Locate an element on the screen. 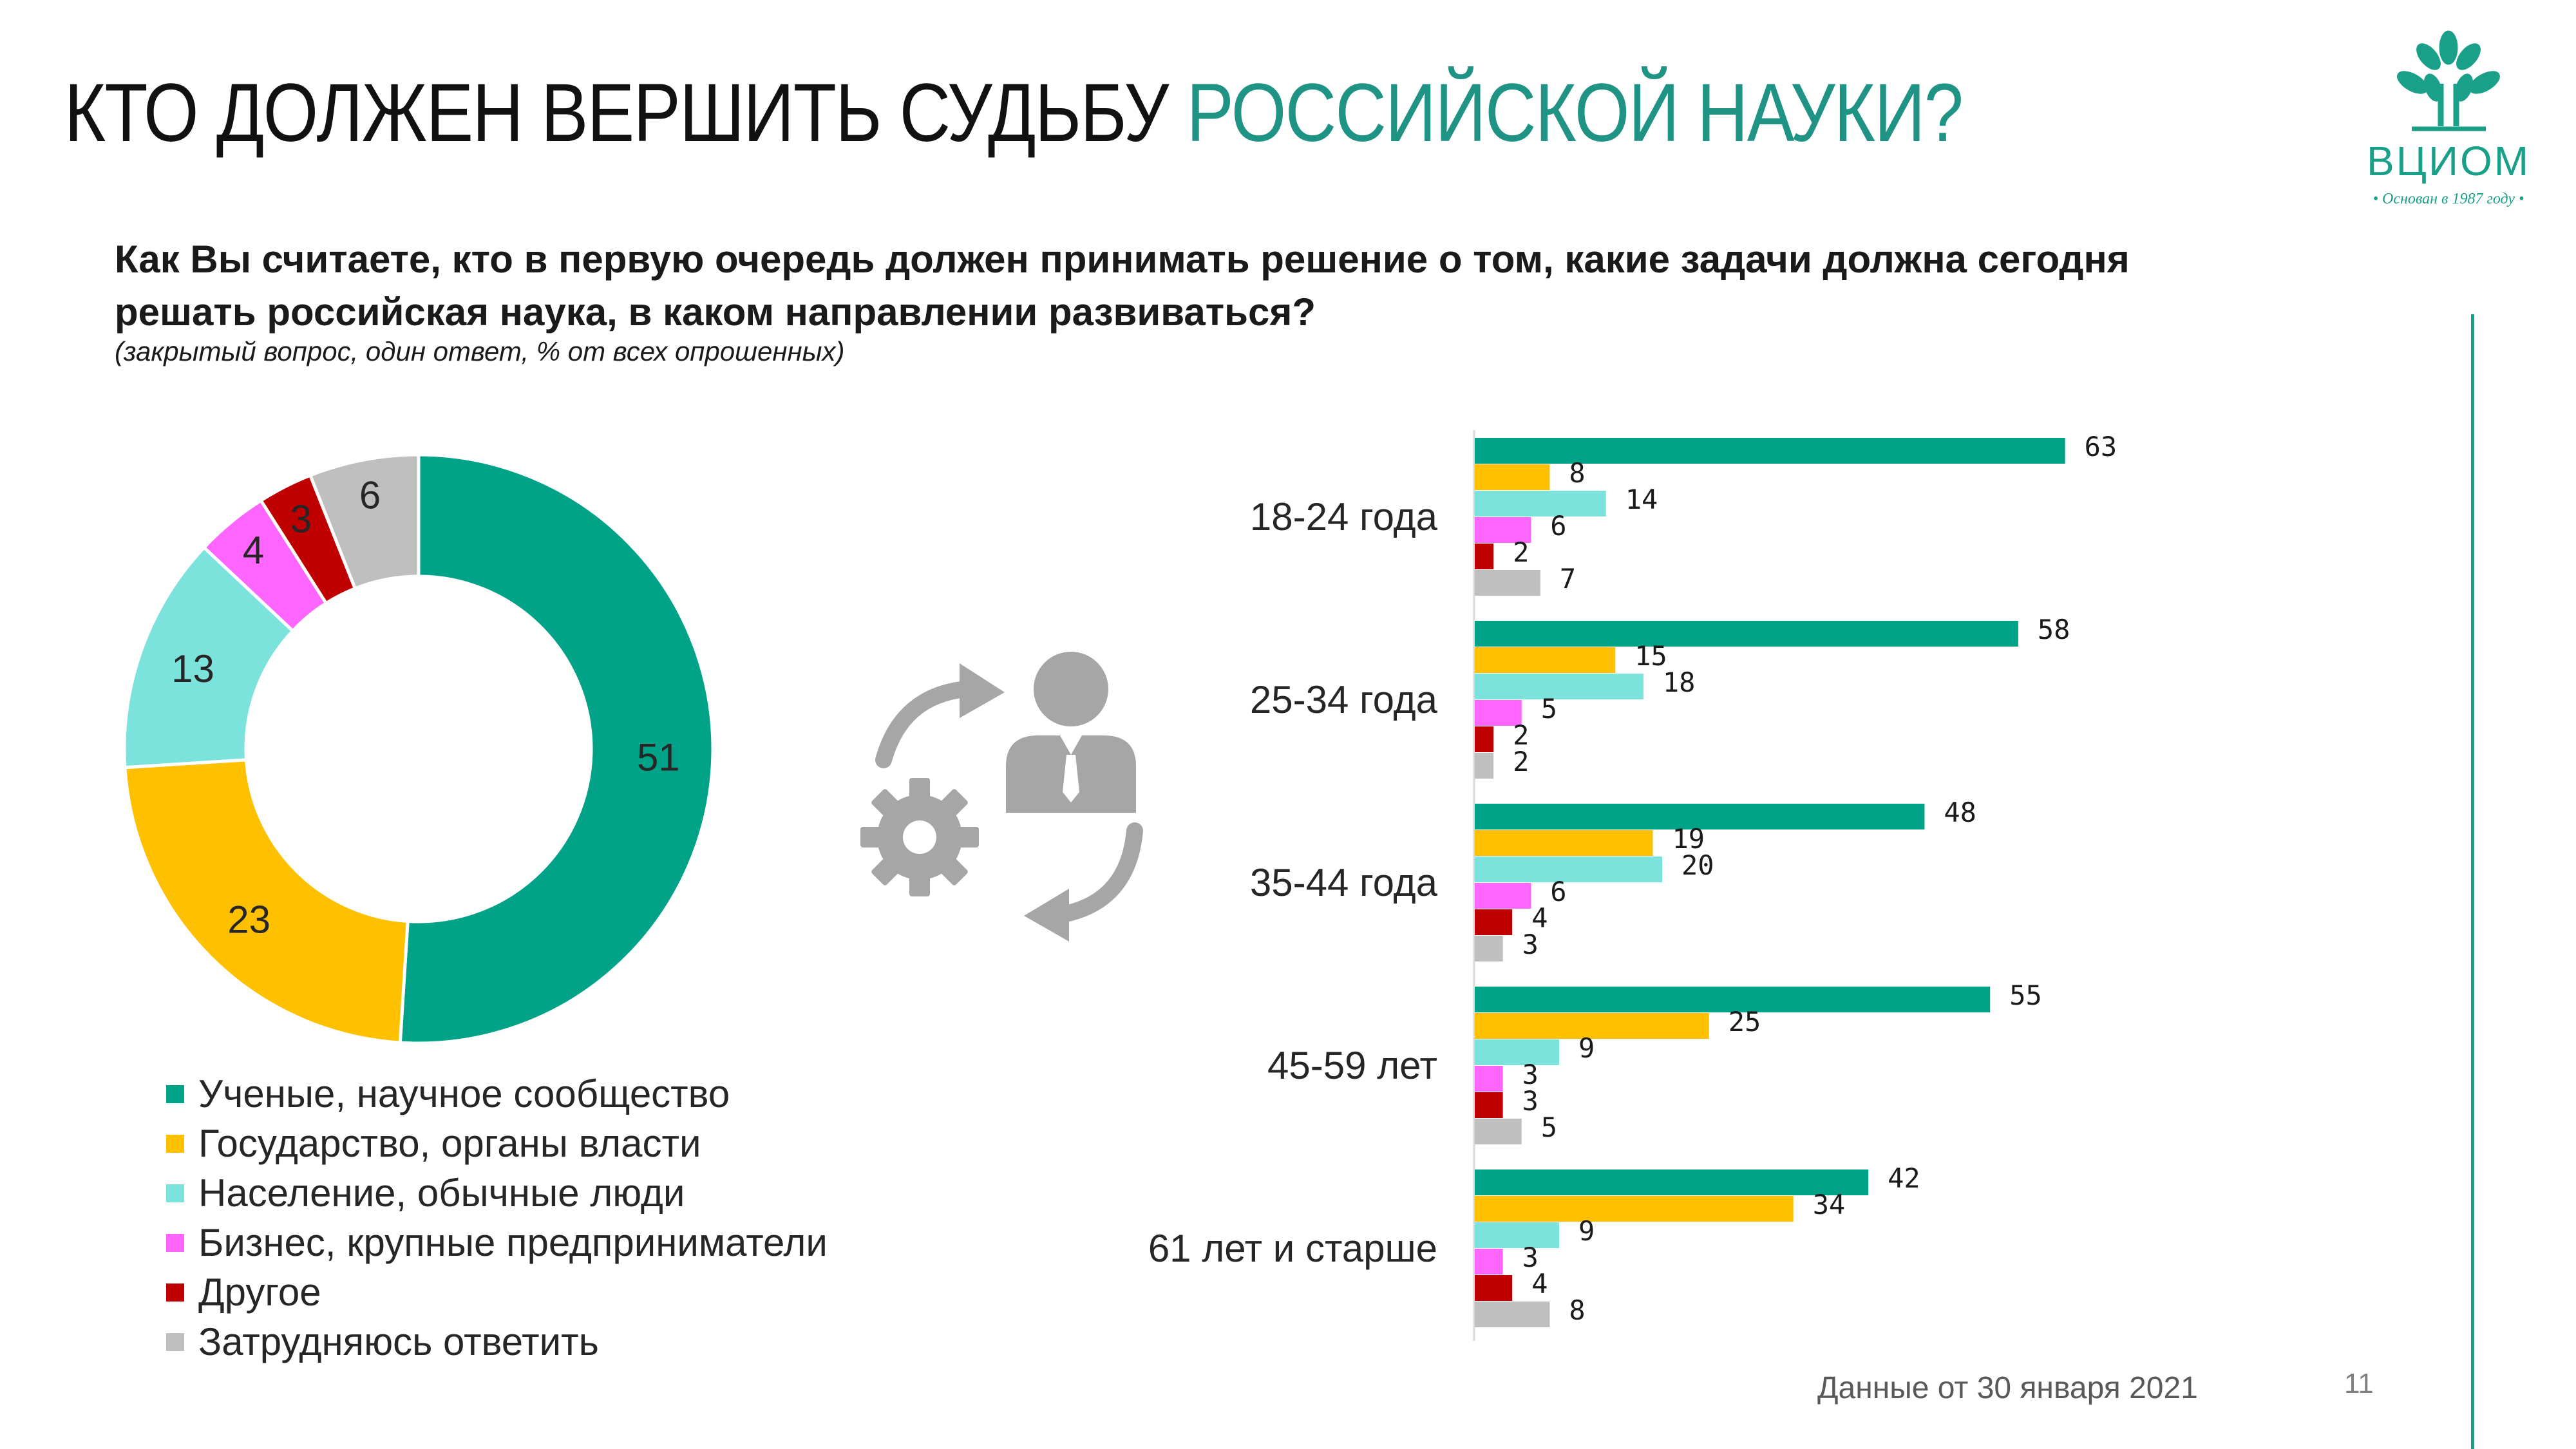  page-number: 11 is located at coordinates (2359, 1384).